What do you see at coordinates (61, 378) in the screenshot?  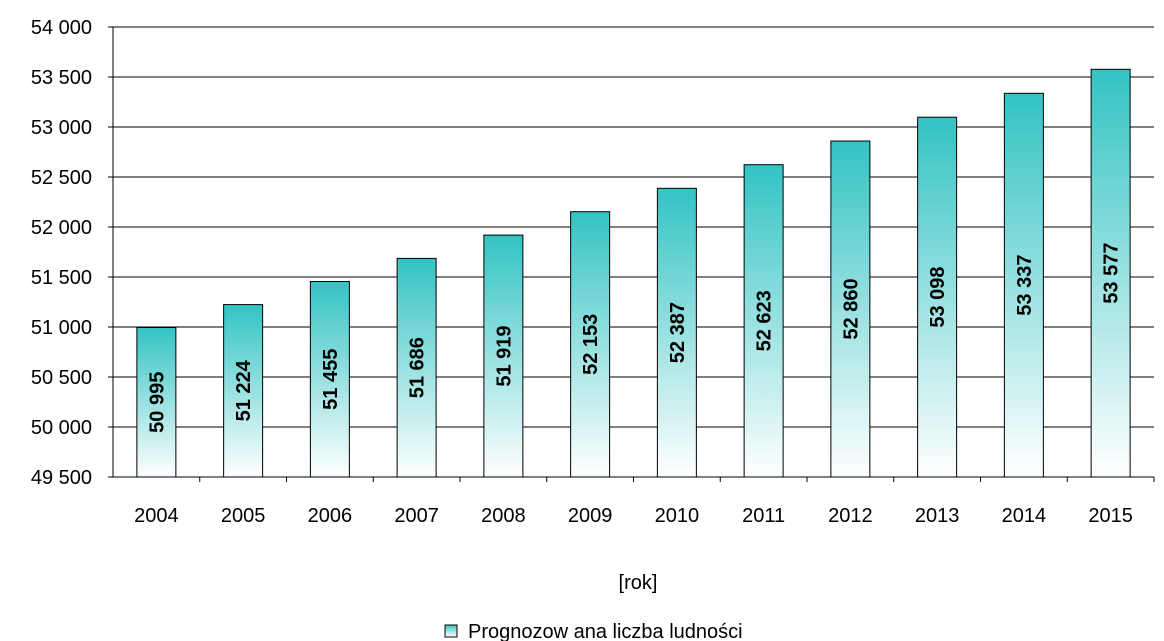 I see `y-tick-label: 50 500` at bounding box center [61, 378].